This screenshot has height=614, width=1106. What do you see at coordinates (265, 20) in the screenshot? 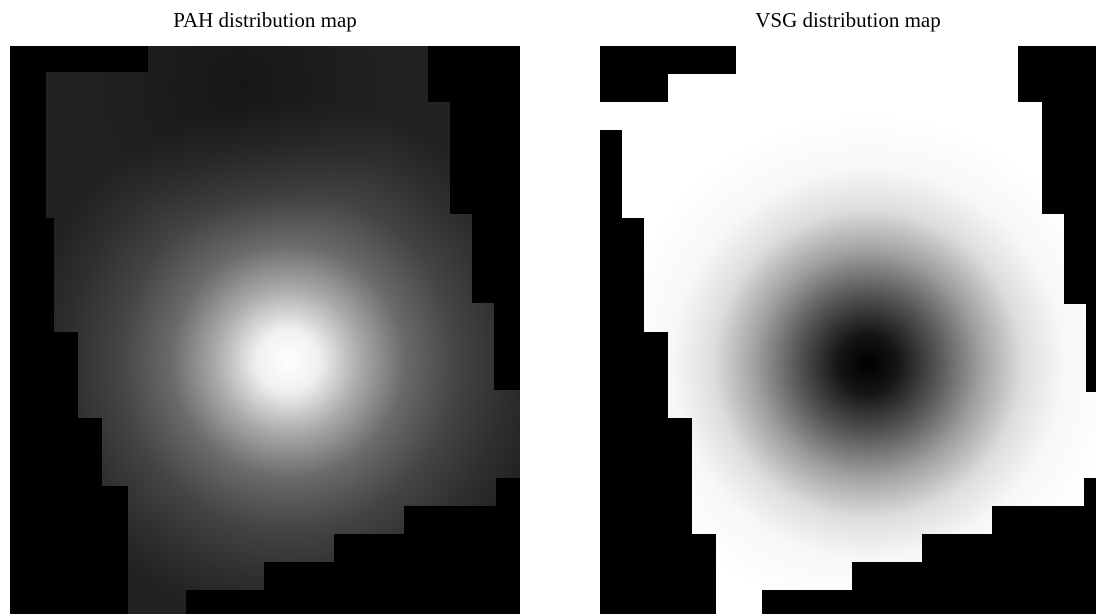
I see `pah-map-title: PAH distribution map` at bounding box center [265, 20].